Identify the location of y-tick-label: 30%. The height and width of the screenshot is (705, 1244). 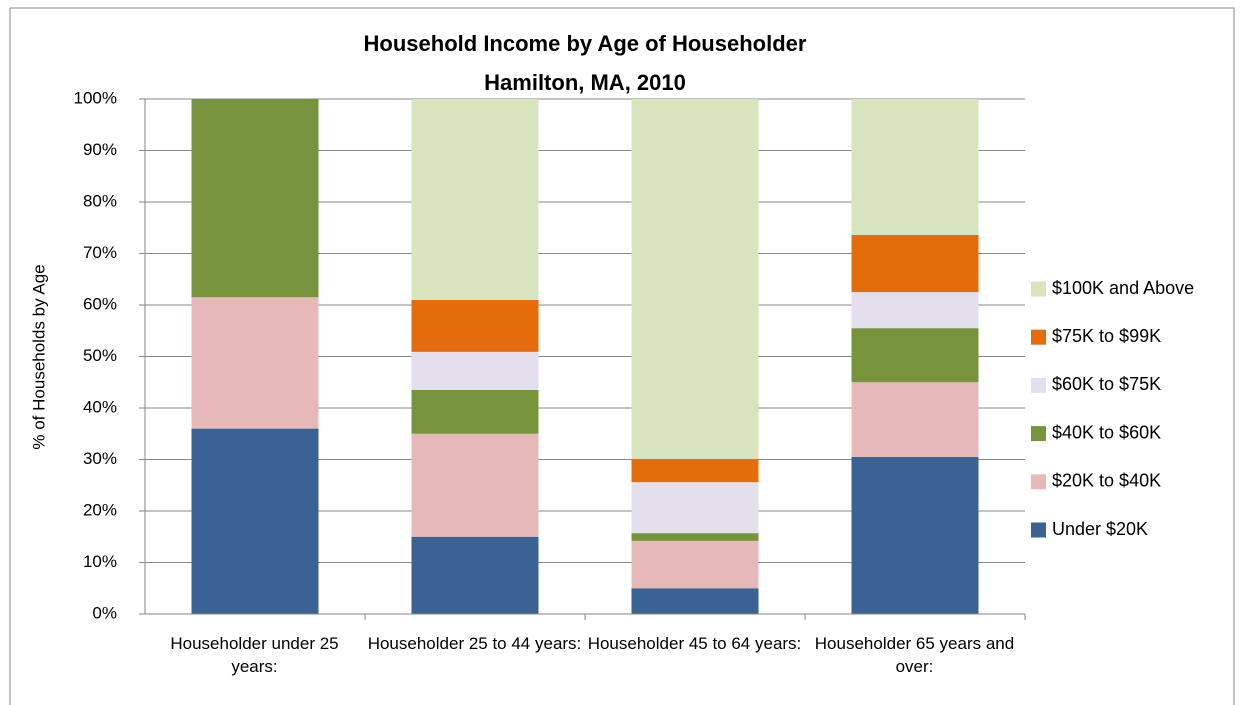
(100, 458).